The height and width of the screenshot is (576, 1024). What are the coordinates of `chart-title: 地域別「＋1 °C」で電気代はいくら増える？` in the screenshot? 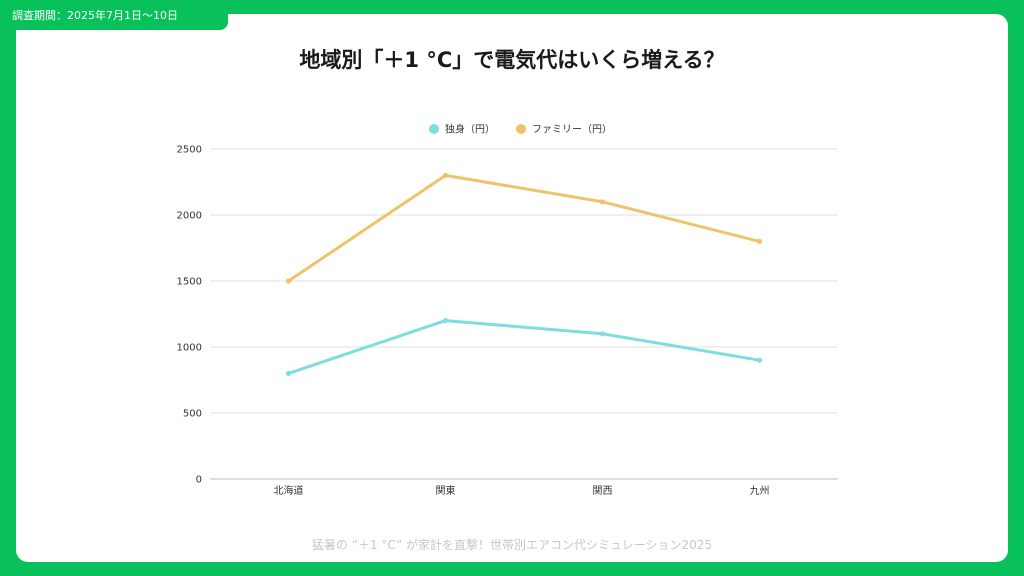 It's located at (512, 60).